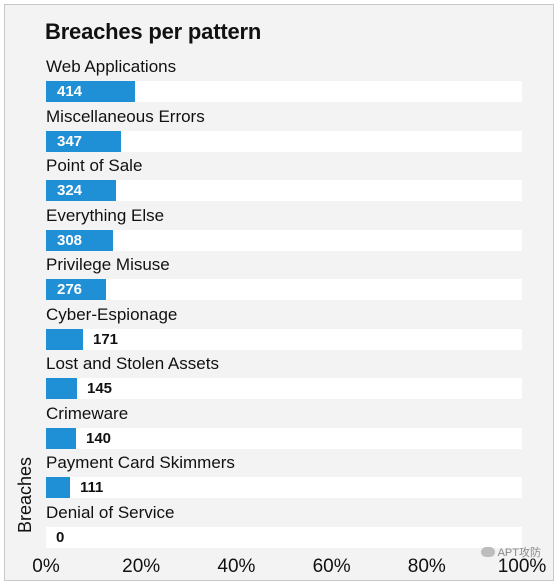 The height and width of the screenshot is (585, 558). I want to click on x-tick-label: 20%, so click(141, 566).